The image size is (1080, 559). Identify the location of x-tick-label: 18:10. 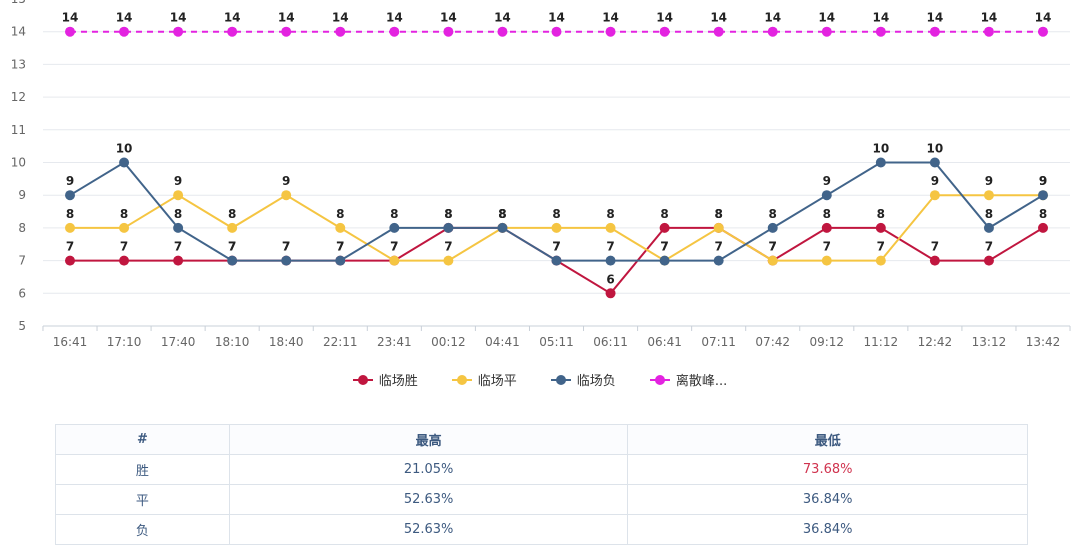
(232, 342).